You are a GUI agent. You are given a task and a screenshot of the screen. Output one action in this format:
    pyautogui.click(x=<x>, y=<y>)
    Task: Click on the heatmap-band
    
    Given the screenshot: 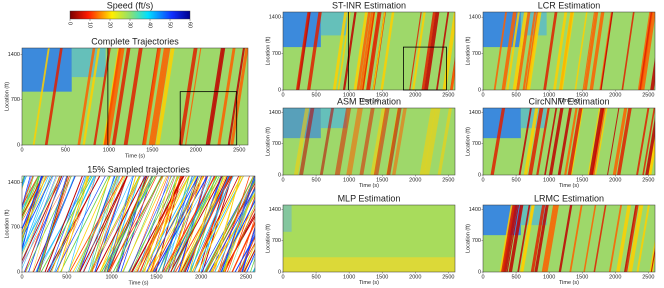 What is the action you would take?
    pyautogui.click(x=369, y=264)
    